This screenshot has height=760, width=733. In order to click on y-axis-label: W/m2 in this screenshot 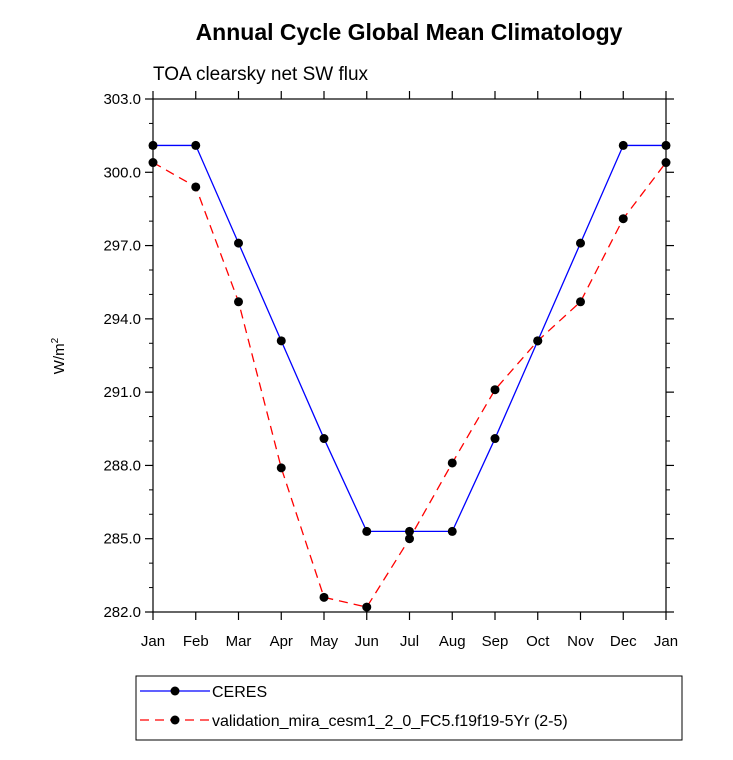, I will do `click(59, 355)`.